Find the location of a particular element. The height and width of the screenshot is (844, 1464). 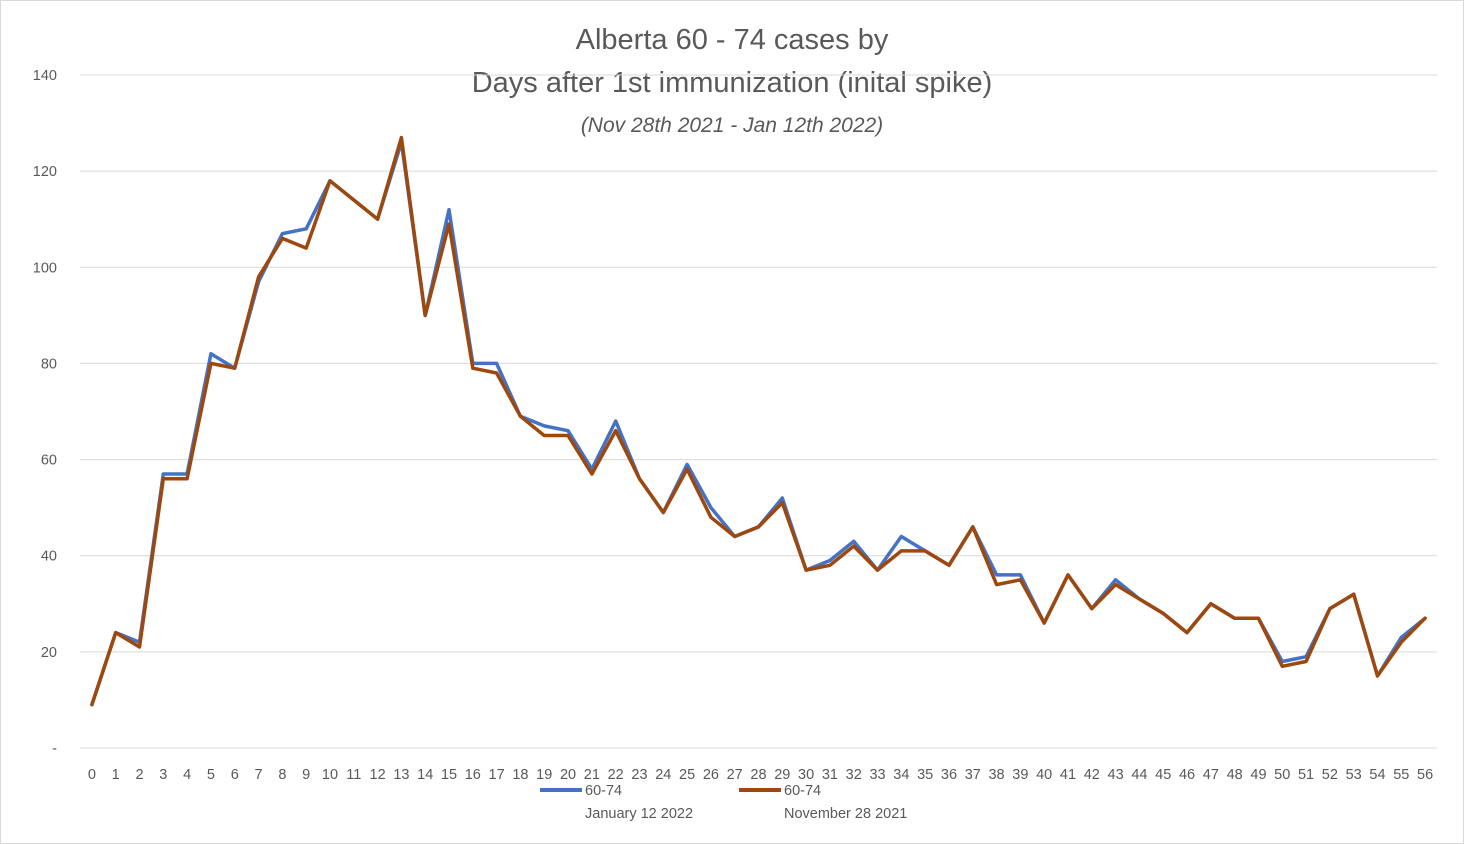

y-tick-label-0: - is located at coordinates (54, 749).